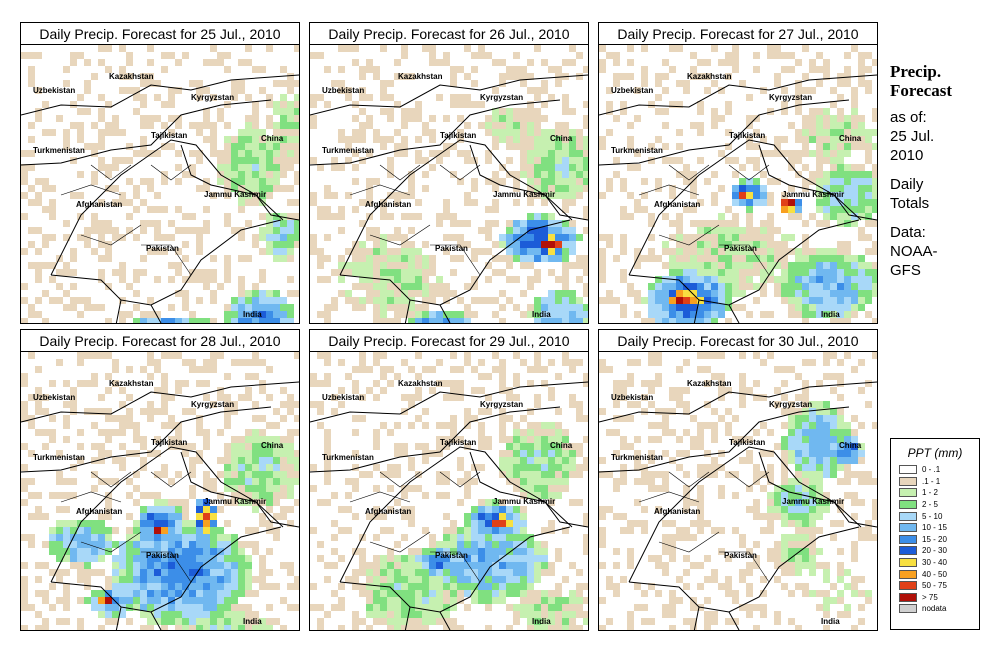  Describe the element at coordinates (932, 516) in the screenshot. I see `legend-label: 5 - 10` at that location.